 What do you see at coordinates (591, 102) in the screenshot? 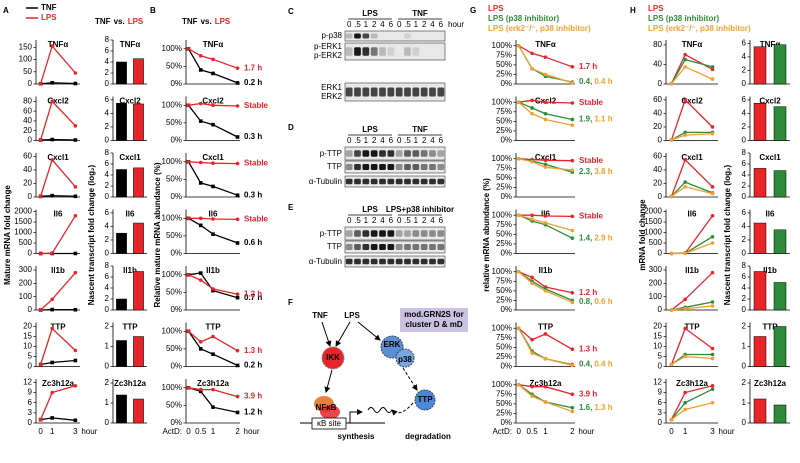
I see `half-life: Stable` at bounding box center [591, 102].